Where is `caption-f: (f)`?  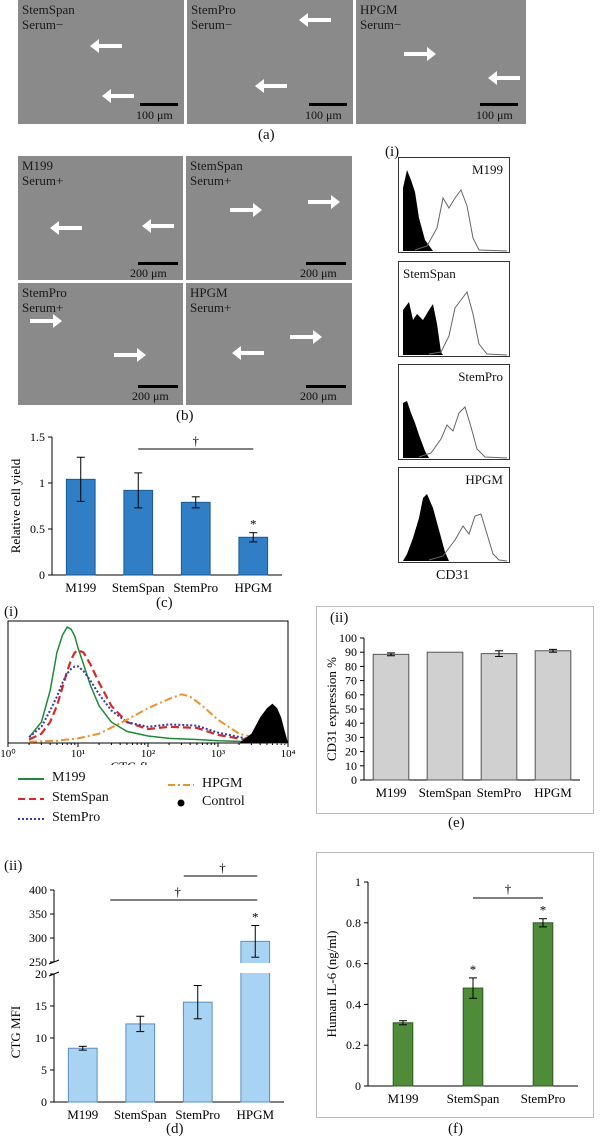 caption-f: (f) is located at coordinates (455, 1129).